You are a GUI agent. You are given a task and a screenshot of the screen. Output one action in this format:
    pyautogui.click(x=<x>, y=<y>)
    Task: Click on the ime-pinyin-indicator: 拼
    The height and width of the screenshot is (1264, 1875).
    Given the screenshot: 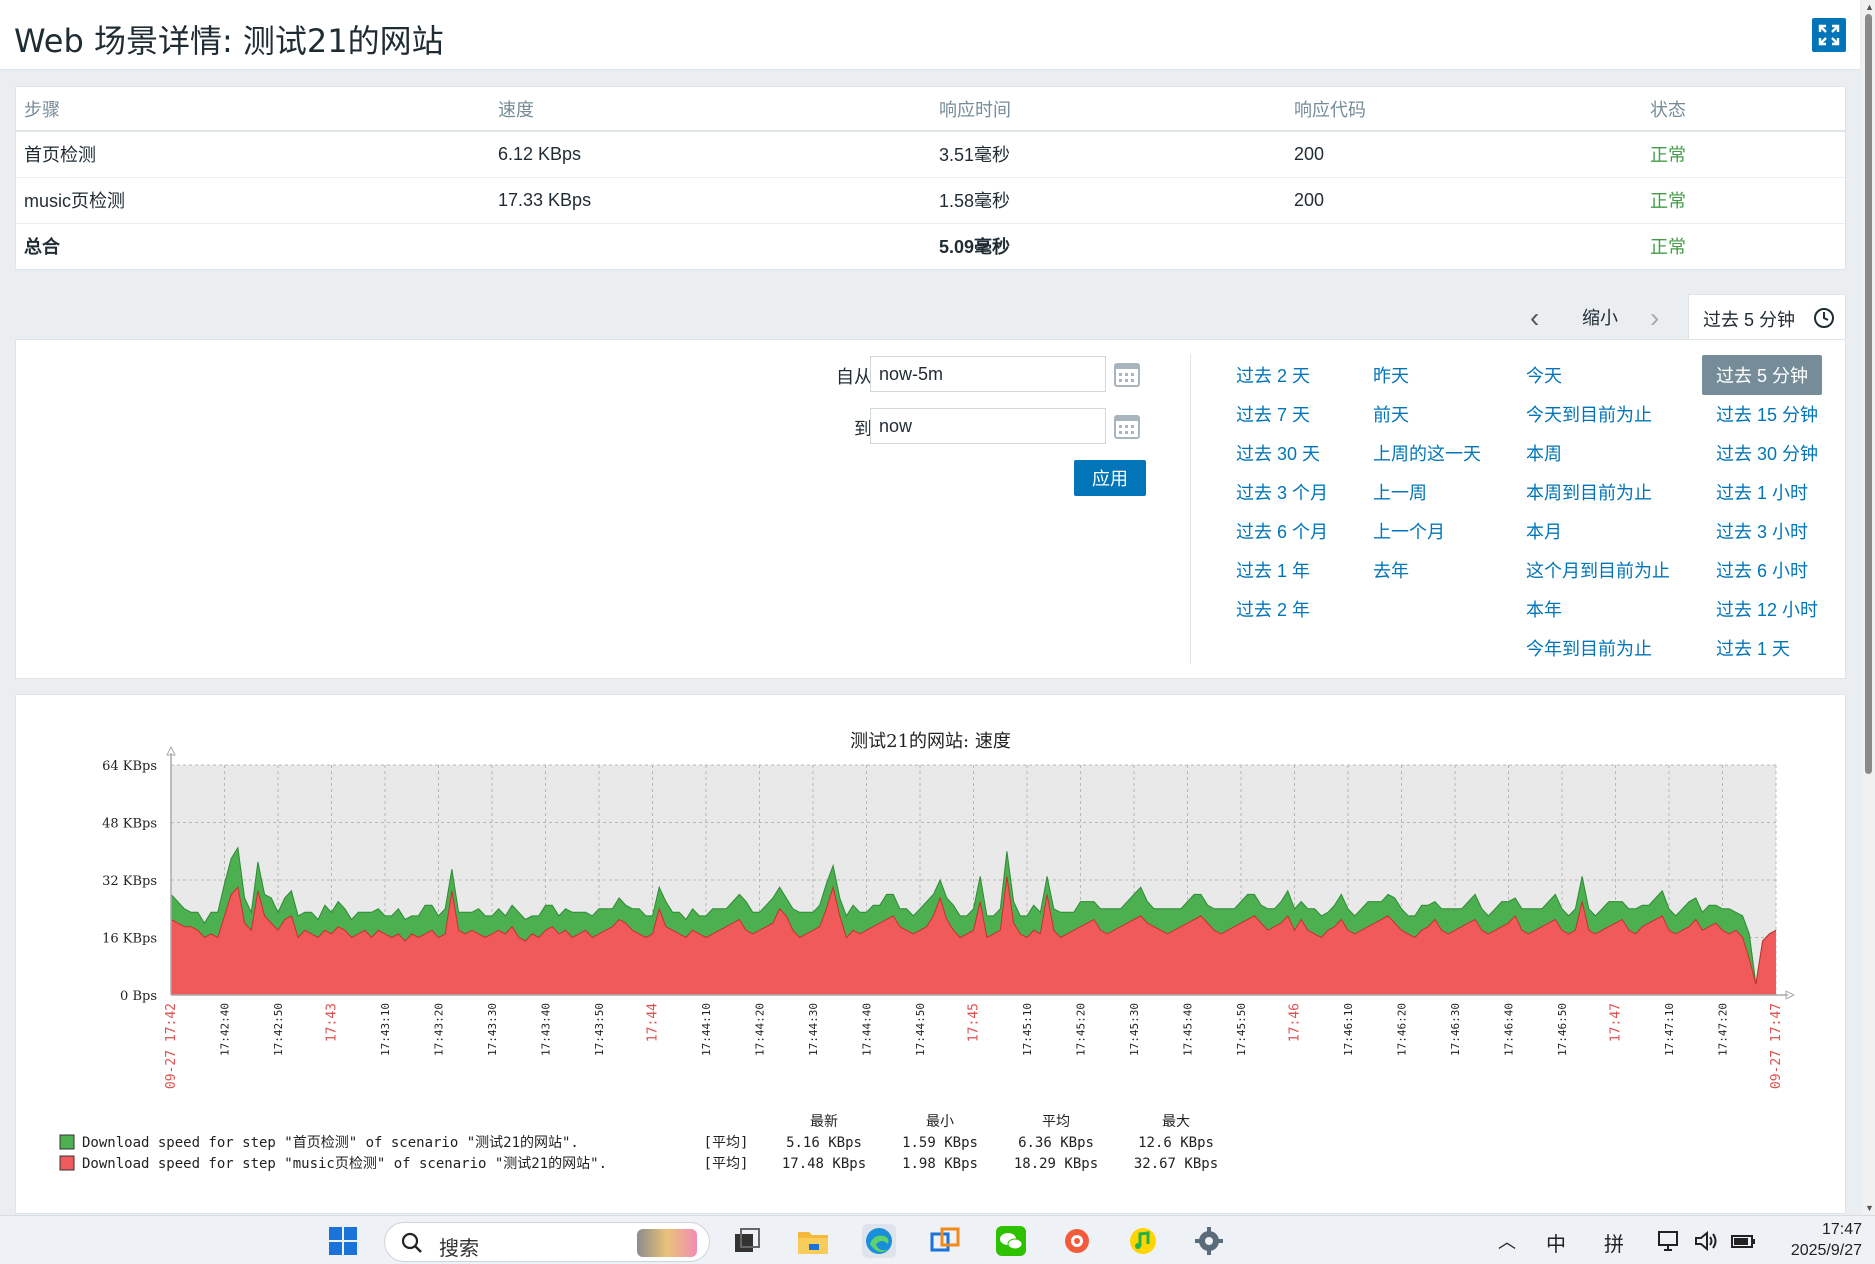 What is the action you would take?
    pyautogui.click(x=1614, y=1245)
    